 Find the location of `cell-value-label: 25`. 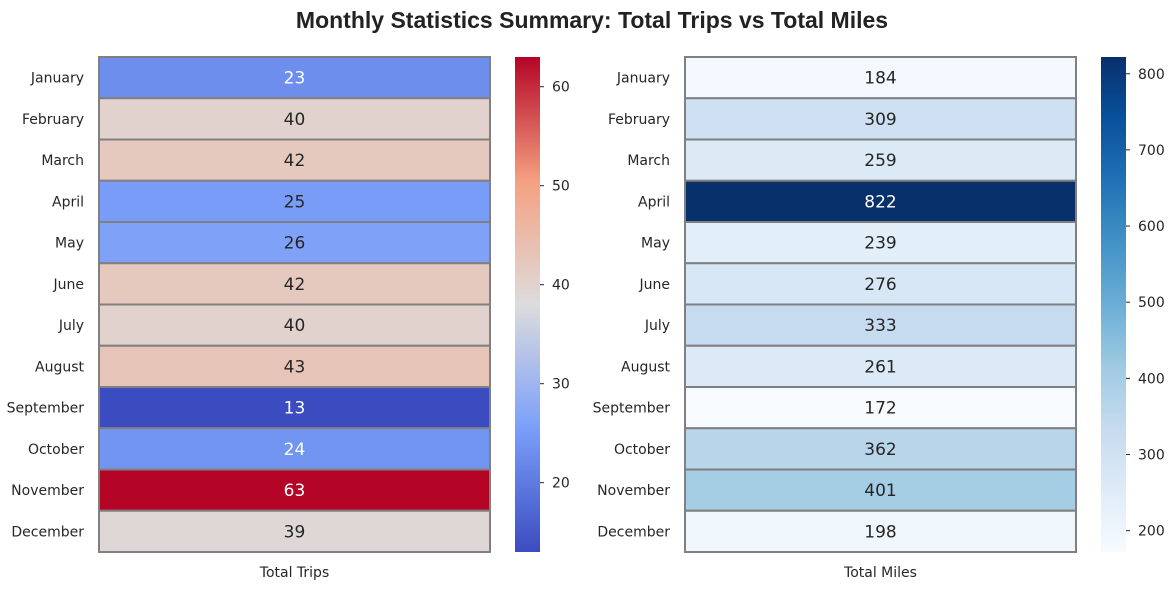

cell-value-label: 25 is located at coordinates (295, 202).